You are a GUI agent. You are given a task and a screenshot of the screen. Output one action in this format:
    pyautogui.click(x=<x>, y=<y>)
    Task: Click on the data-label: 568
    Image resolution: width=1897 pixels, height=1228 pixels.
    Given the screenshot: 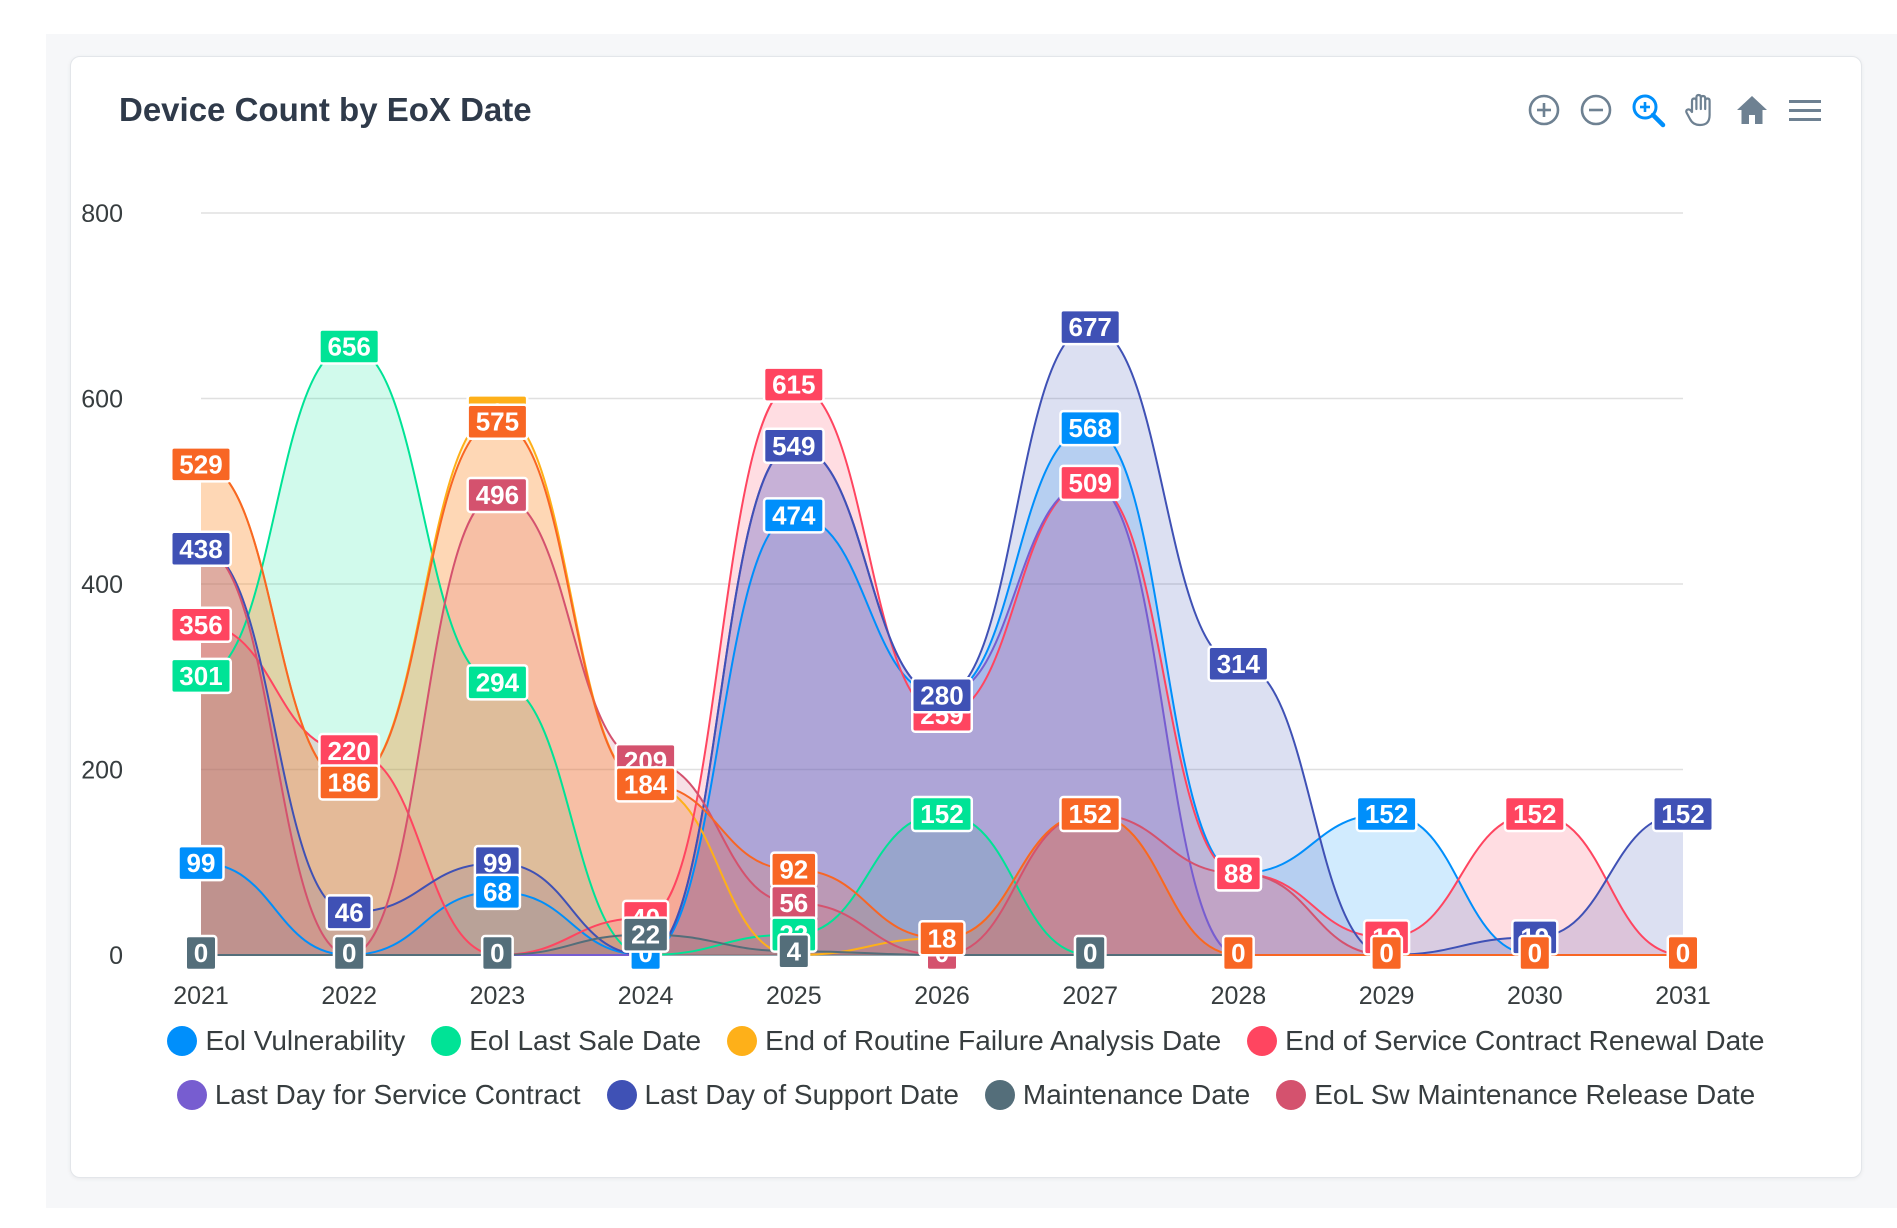 What is the action you would take?
    pyautogui.click(x=1090, y=428)
    